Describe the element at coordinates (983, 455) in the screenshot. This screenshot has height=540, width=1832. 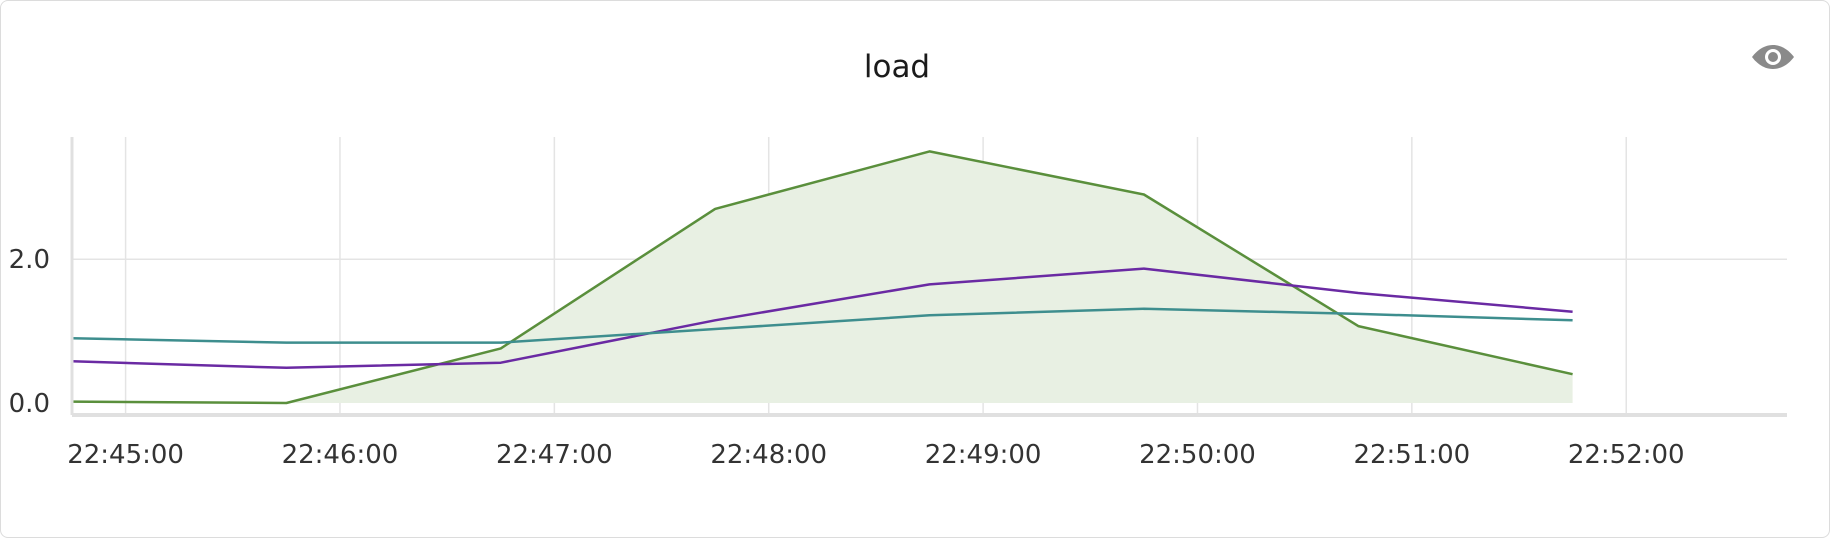
I see `x-tick-label: 22:49:00` at that location.